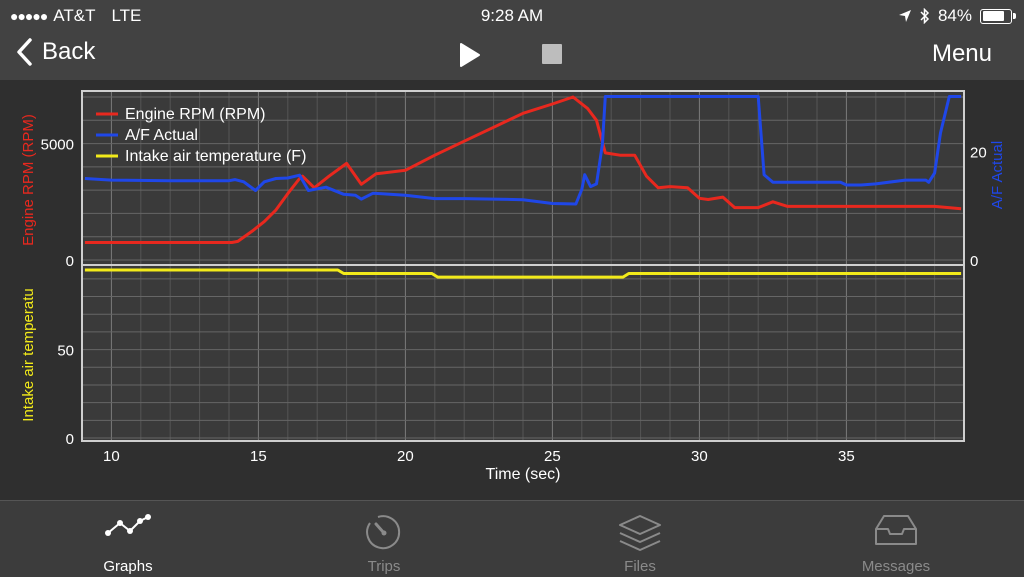 The height and width of the screenshot is (577, 1024). I want to click on y-left-tick-label: 5000, so click(57, 145).